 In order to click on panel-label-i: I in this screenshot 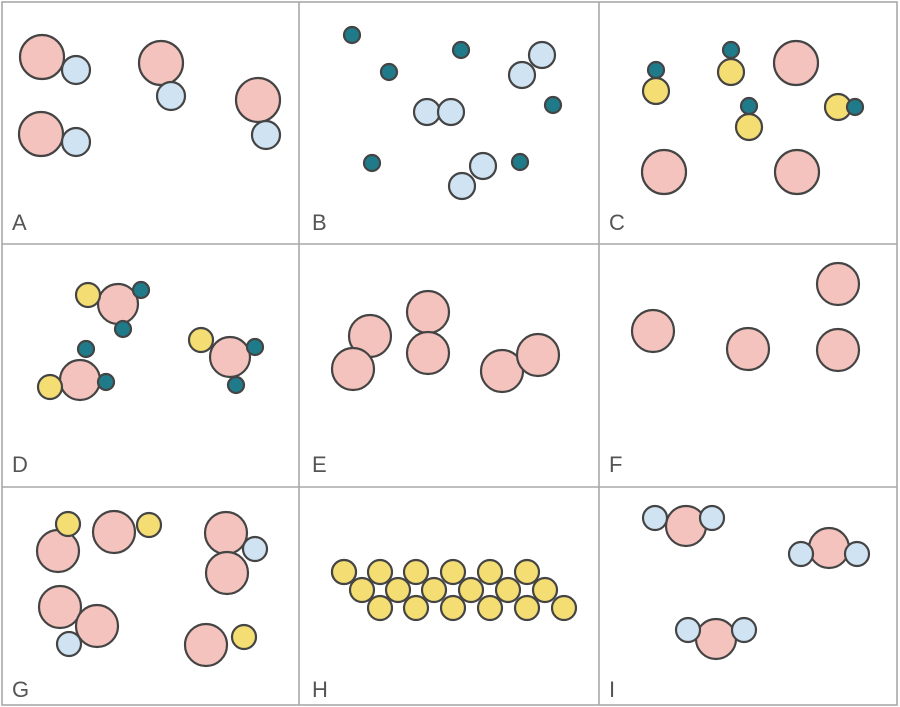, I will do `click(612, 689)`.